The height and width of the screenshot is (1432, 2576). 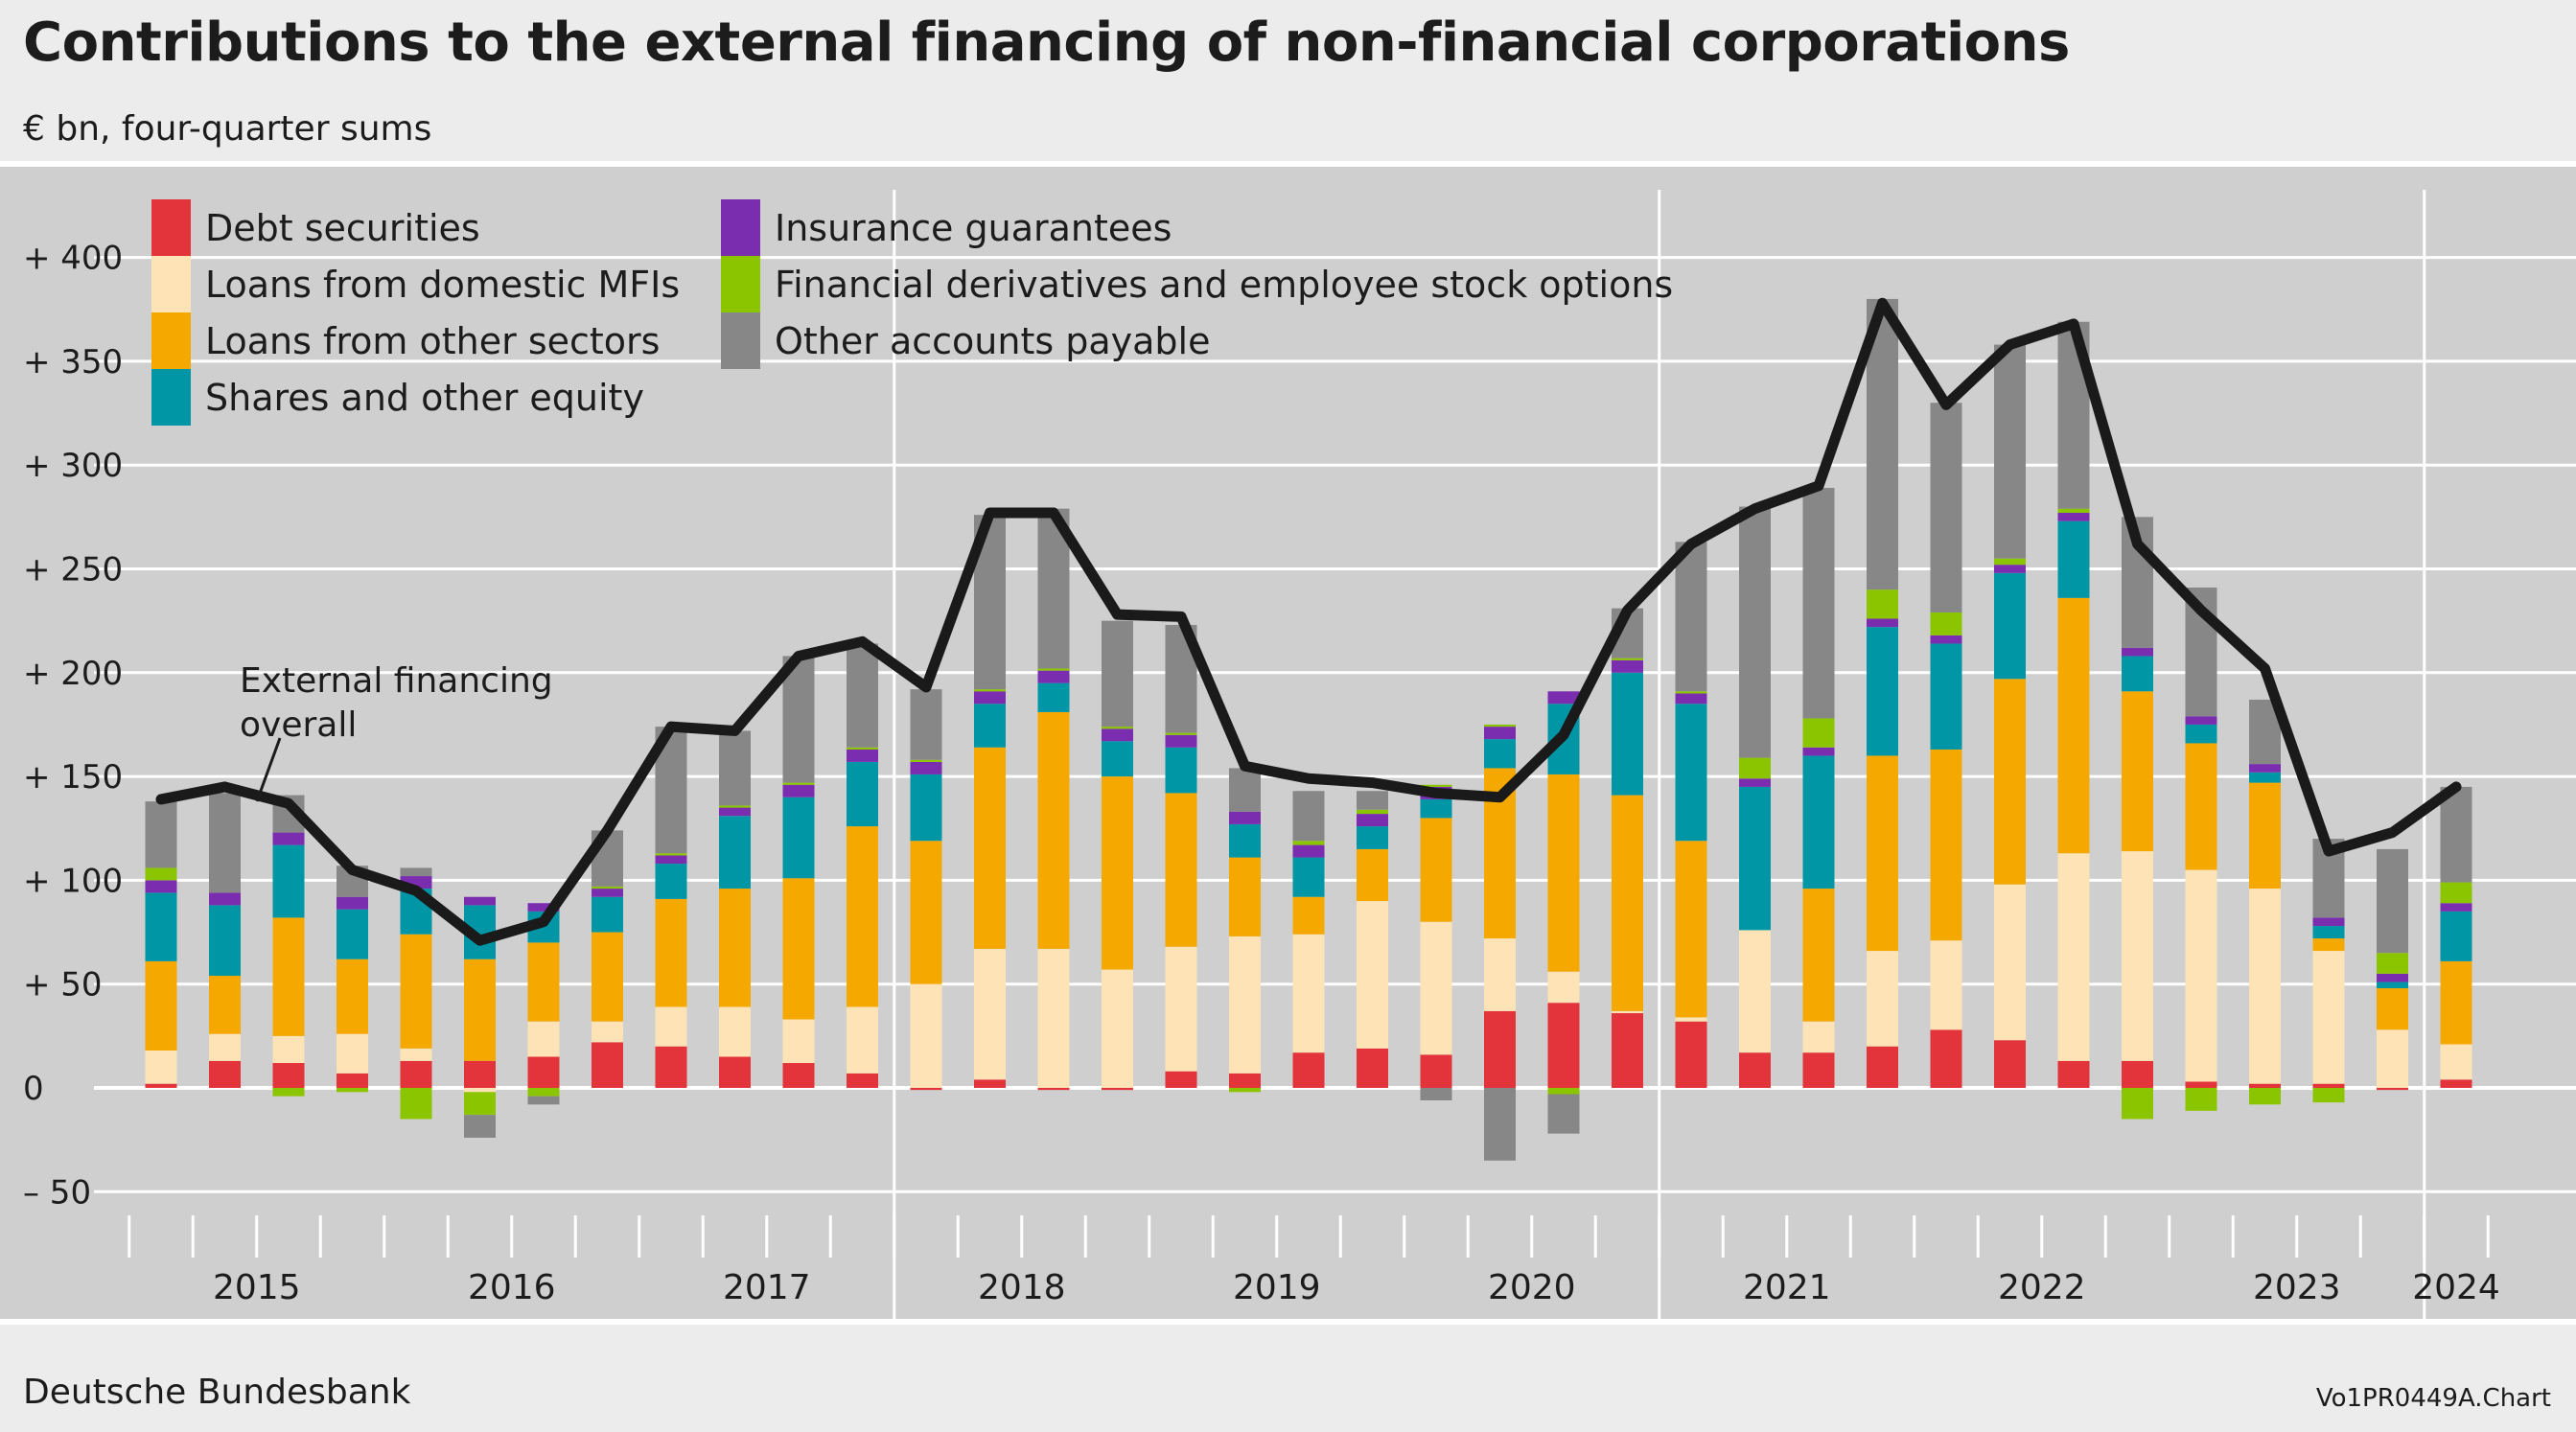 I want to click on x-year-label: 2024, so click(x=2456, y=1287).